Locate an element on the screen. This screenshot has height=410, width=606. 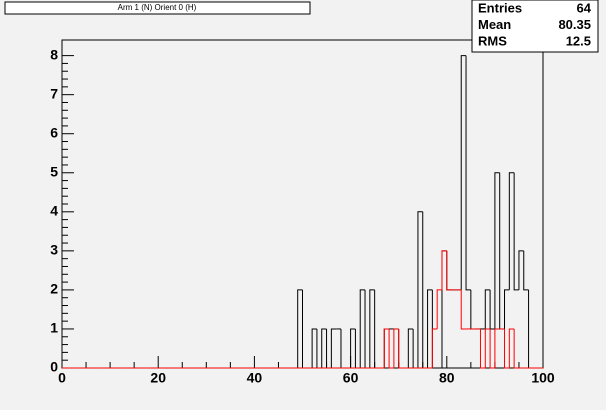
stats-box is located at coordinates (535, 26).